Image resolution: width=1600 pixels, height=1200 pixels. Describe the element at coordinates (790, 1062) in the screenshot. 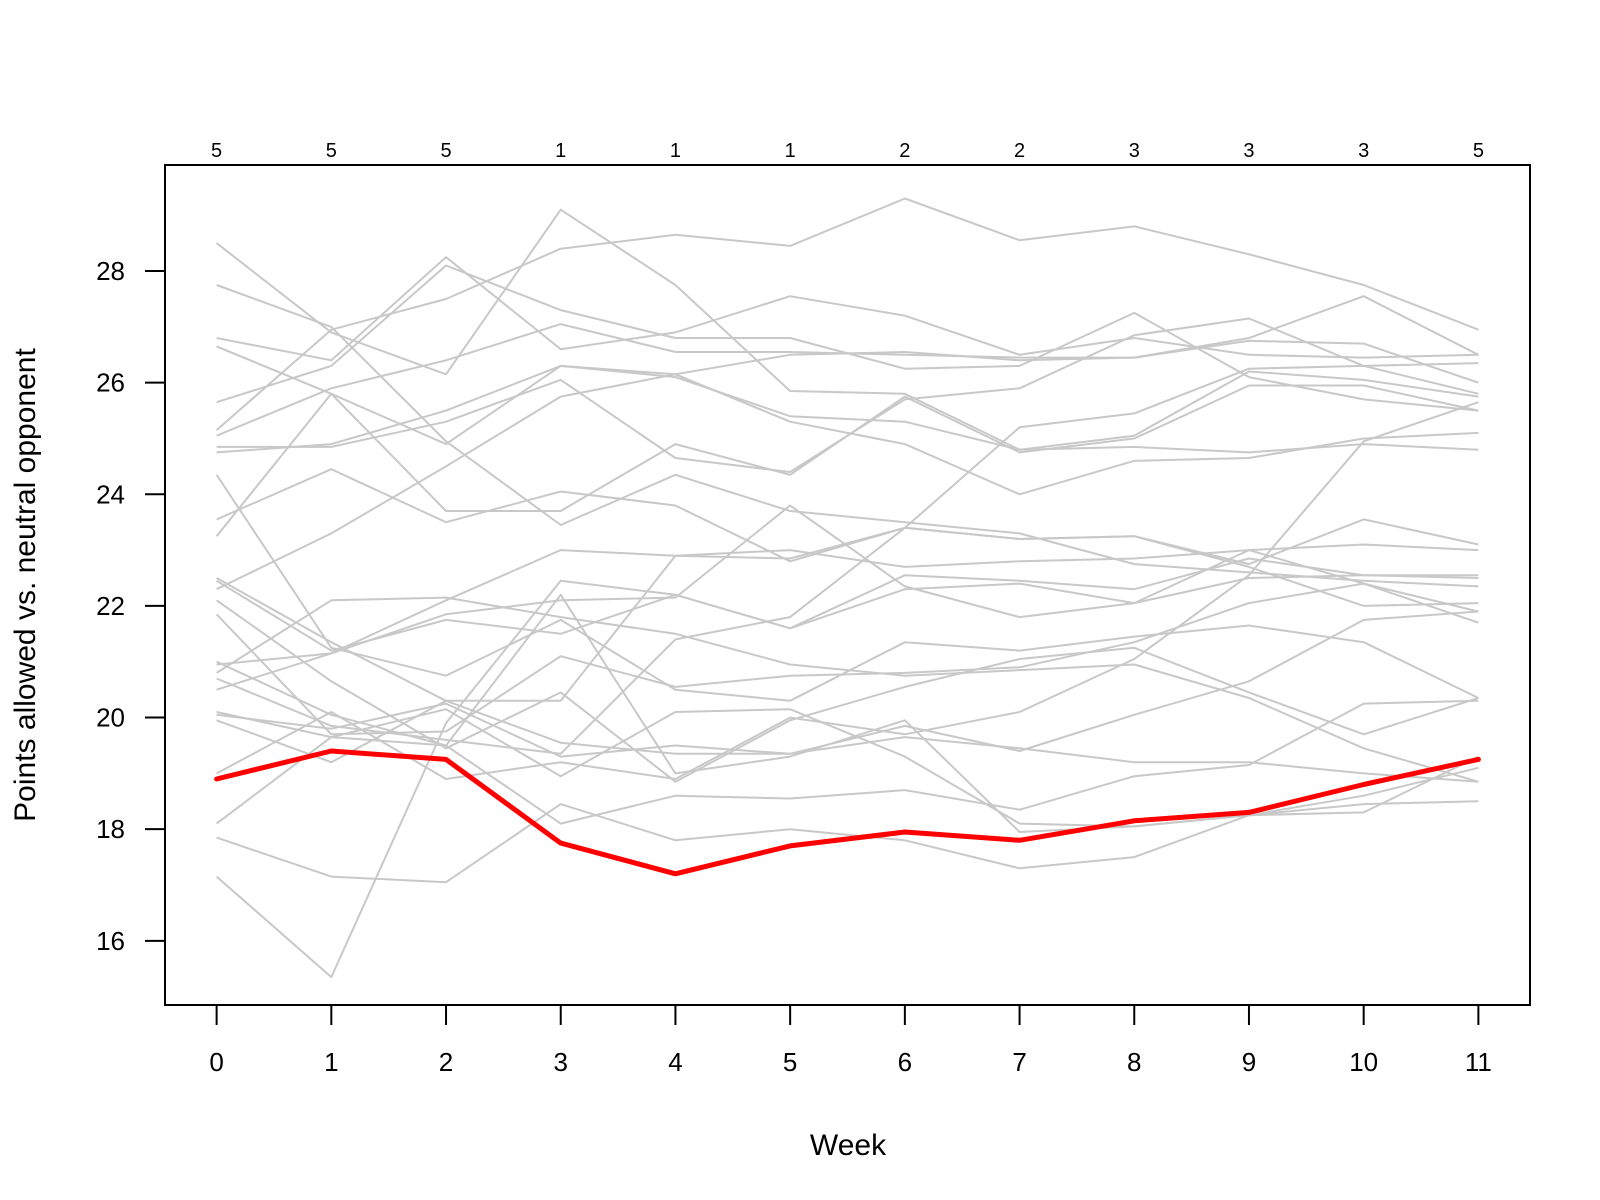

I see `x-tick-label: 5` at that location.